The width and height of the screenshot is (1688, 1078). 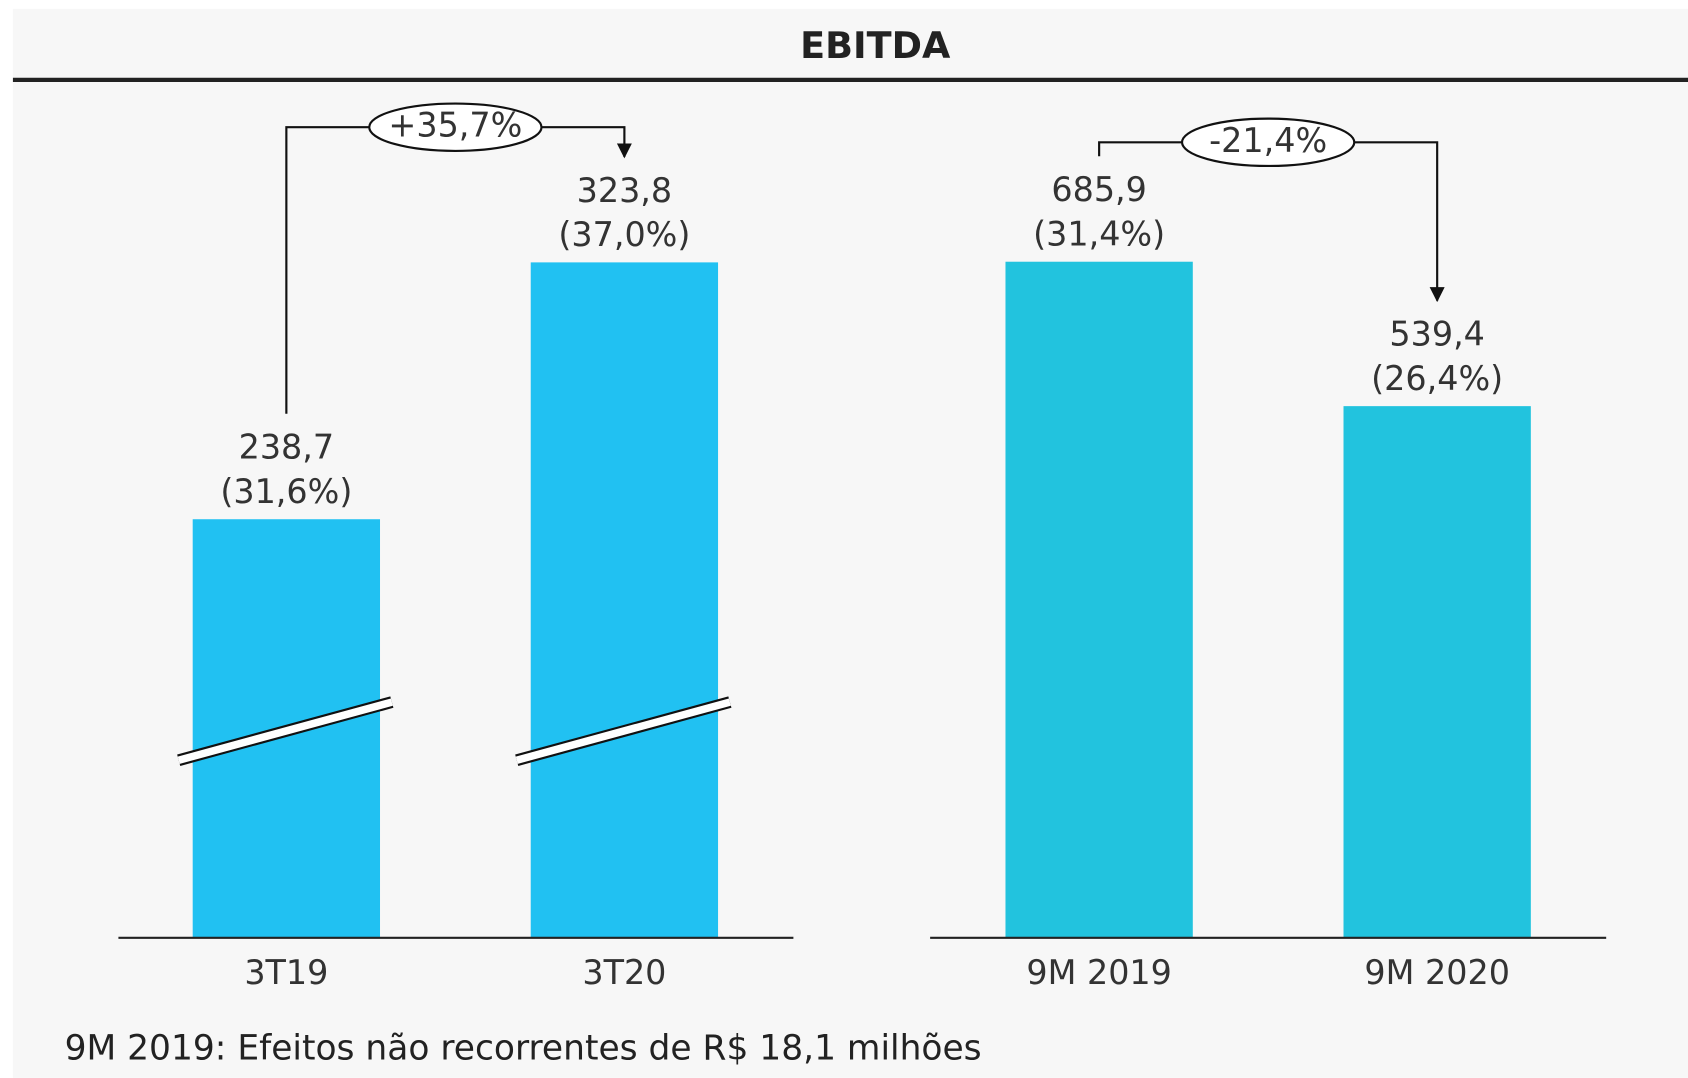 What do you see at coordinates (625, 190) in the screenshot?
I see `value-label: 323,8` at bounding box center [625, 190].